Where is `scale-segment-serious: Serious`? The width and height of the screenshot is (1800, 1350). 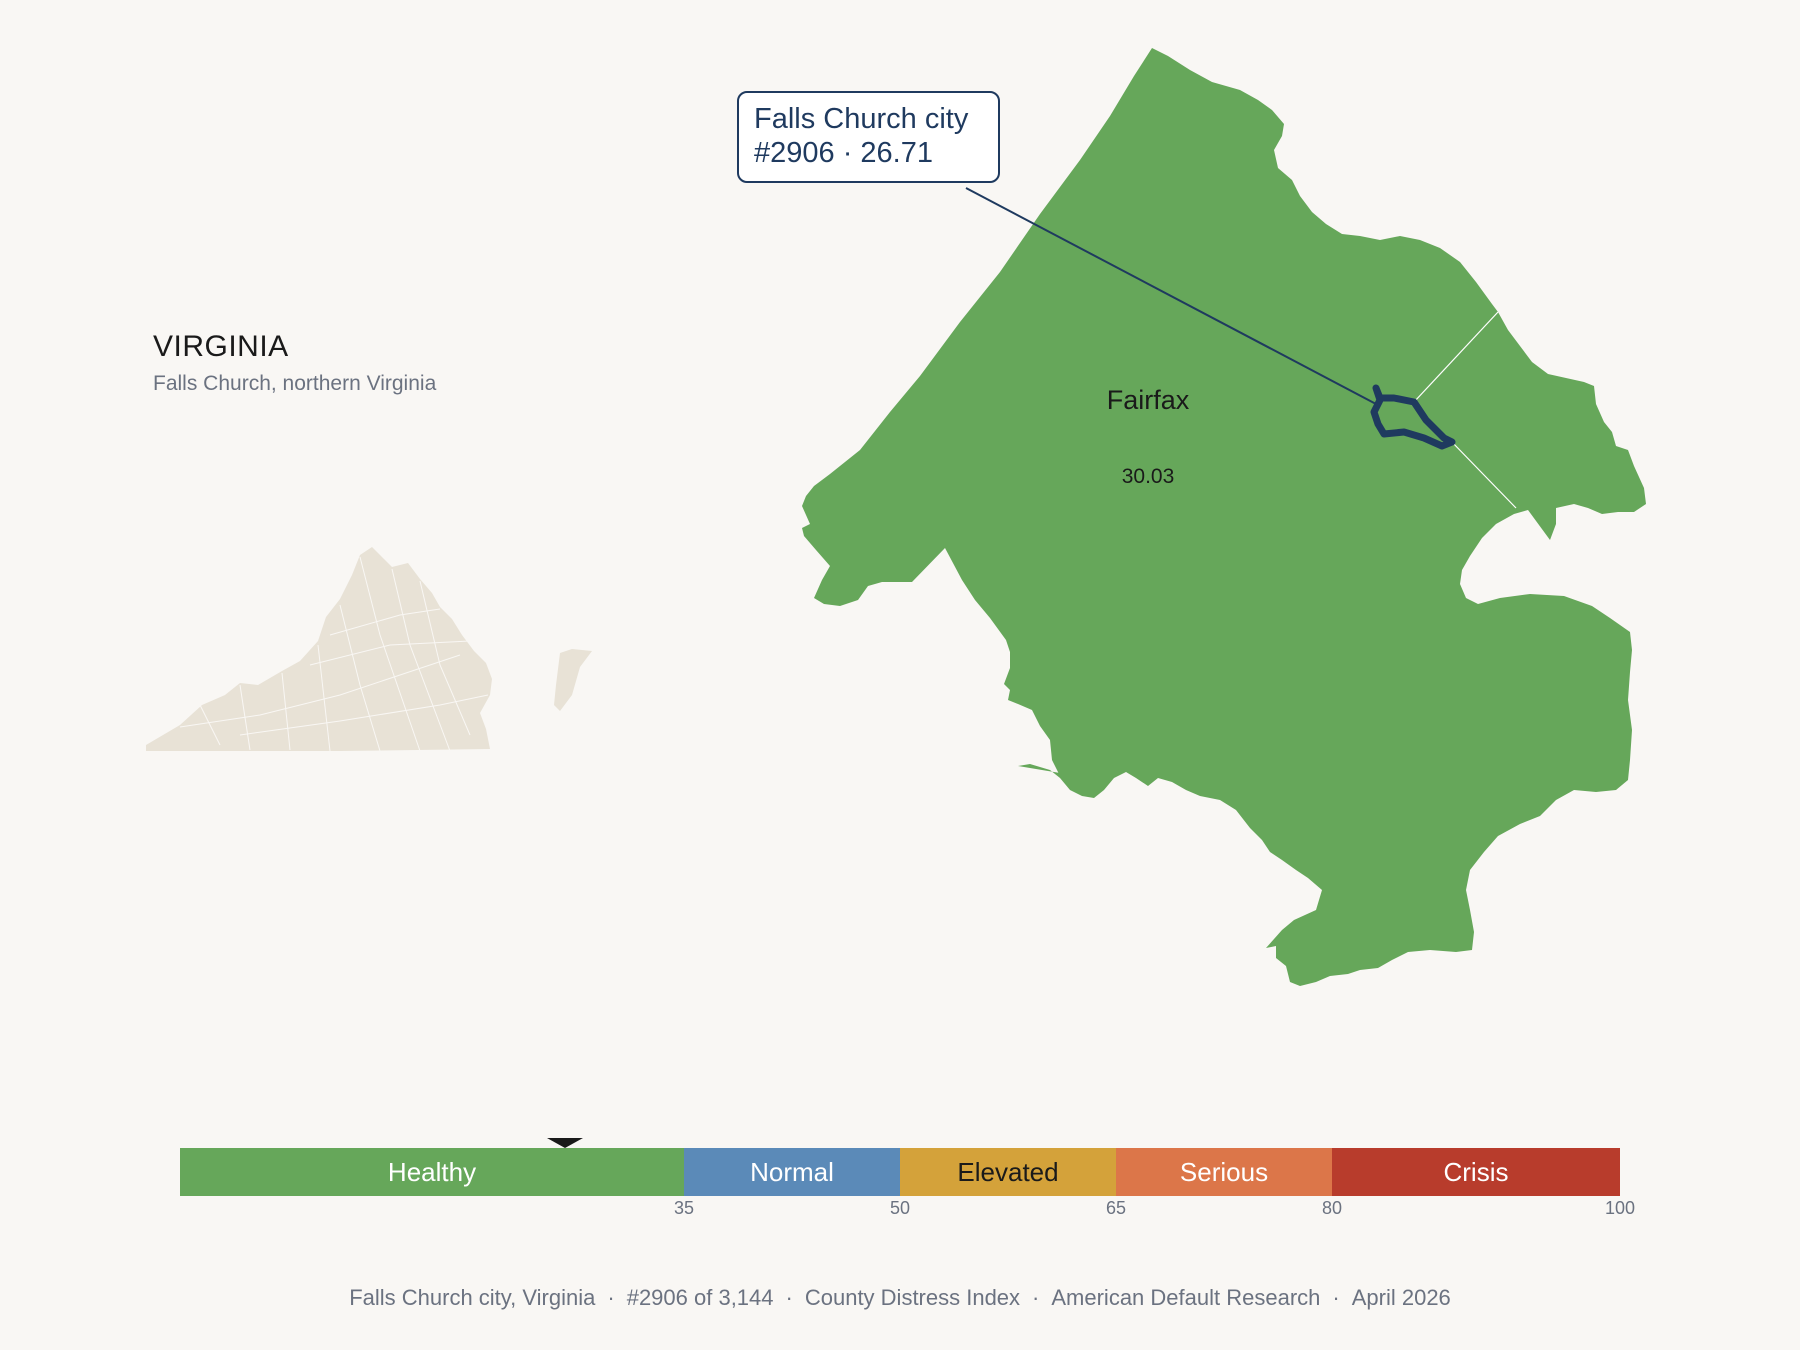
scale-segment-serious: Serious is located at coordinates (1224, 1172).